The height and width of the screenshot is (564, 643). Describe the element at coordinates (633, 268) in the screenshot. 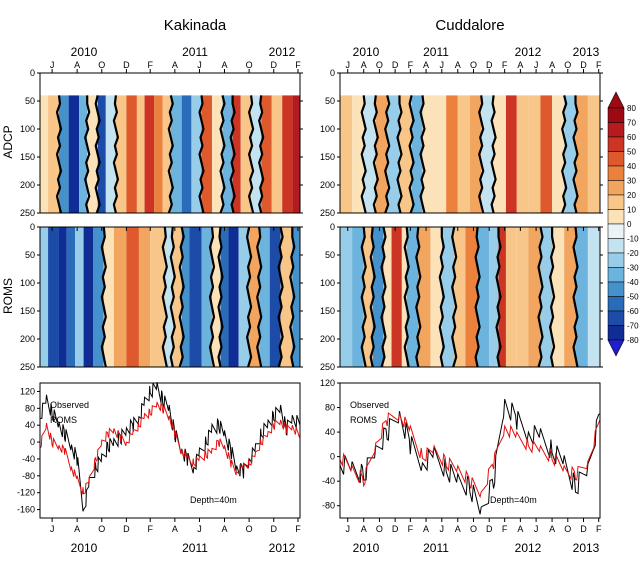

I see `colorbar-label: -30` at that location.